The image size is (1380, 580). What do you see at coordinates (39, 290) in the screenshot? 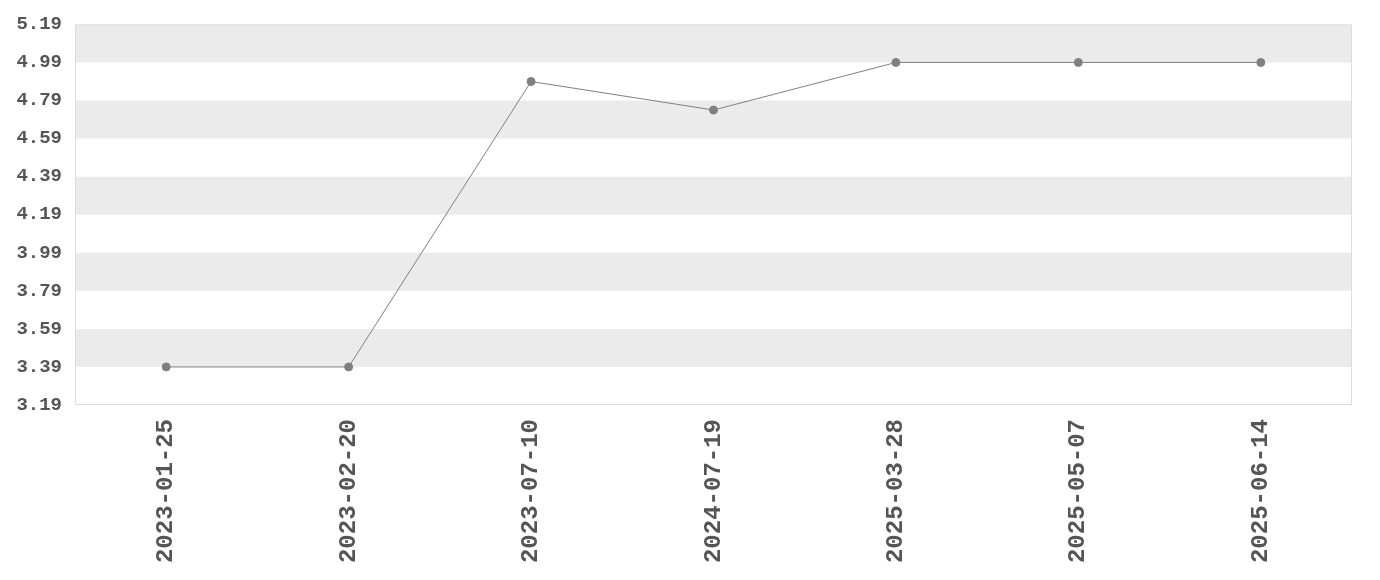
I see `y-tick-label: 3.79` at bounding box center [39, 290].